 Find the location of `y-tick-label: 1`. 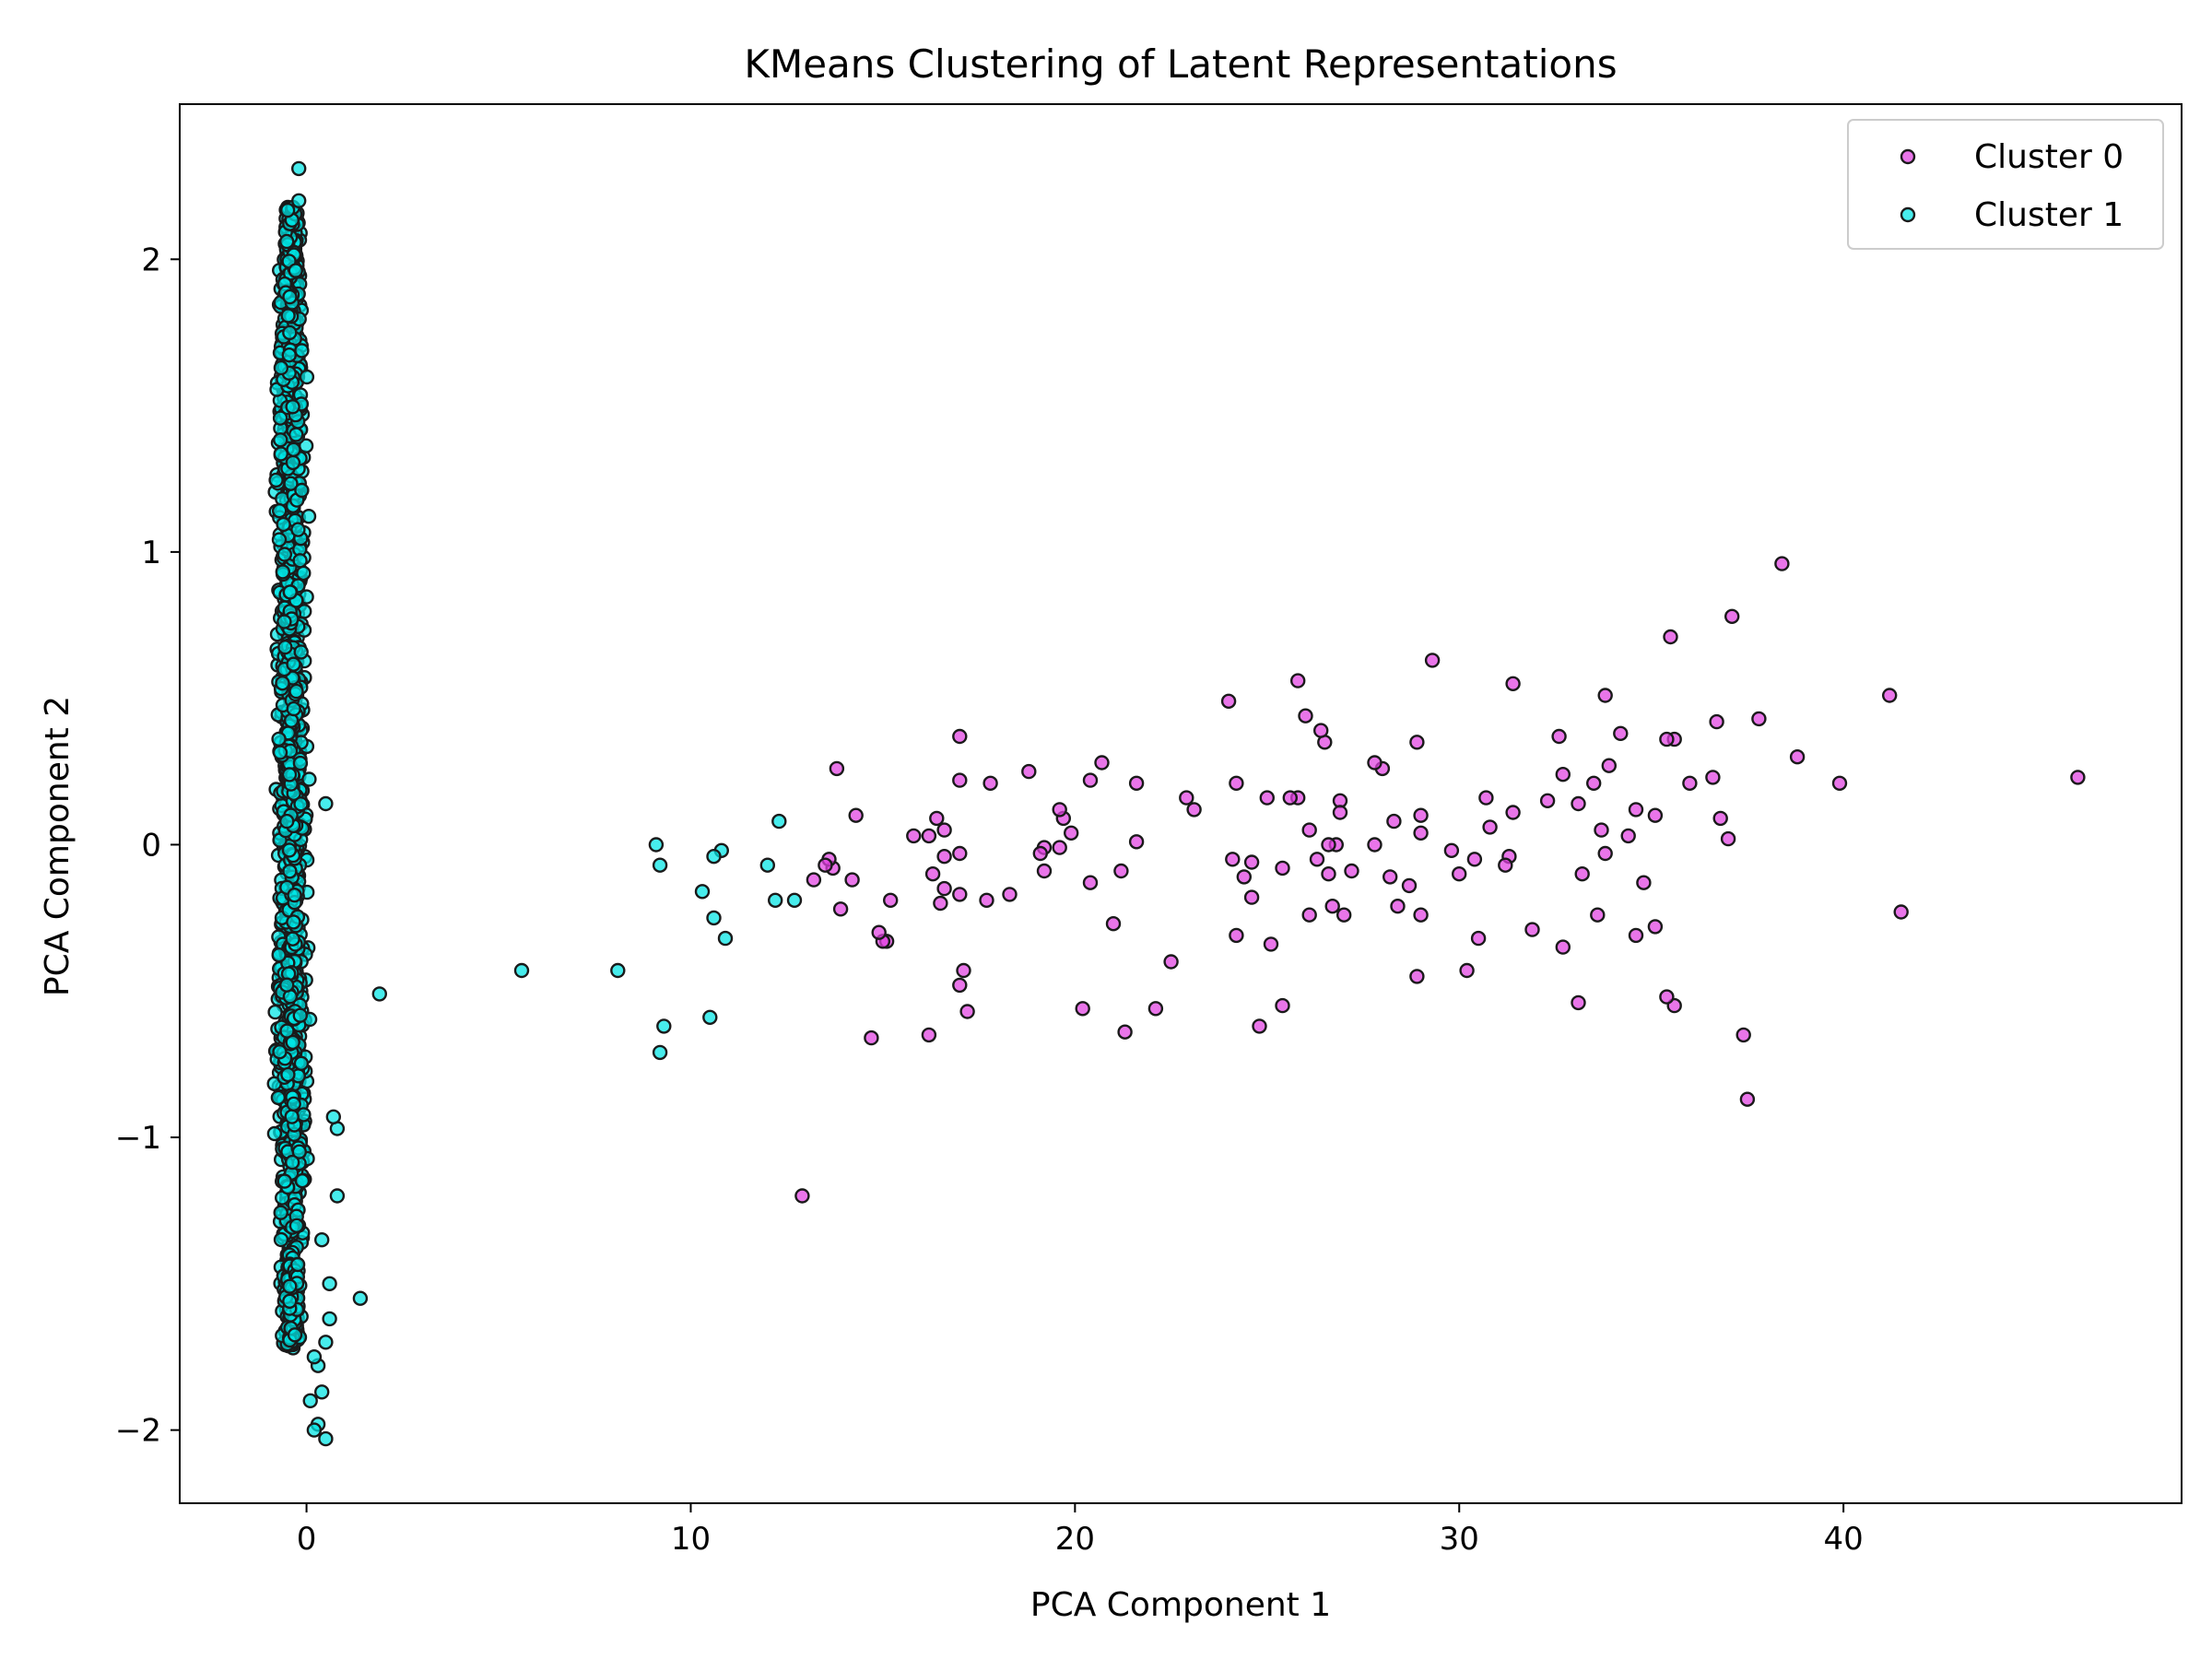

y-tick-label: 1 is located at coordinates (151, 553).